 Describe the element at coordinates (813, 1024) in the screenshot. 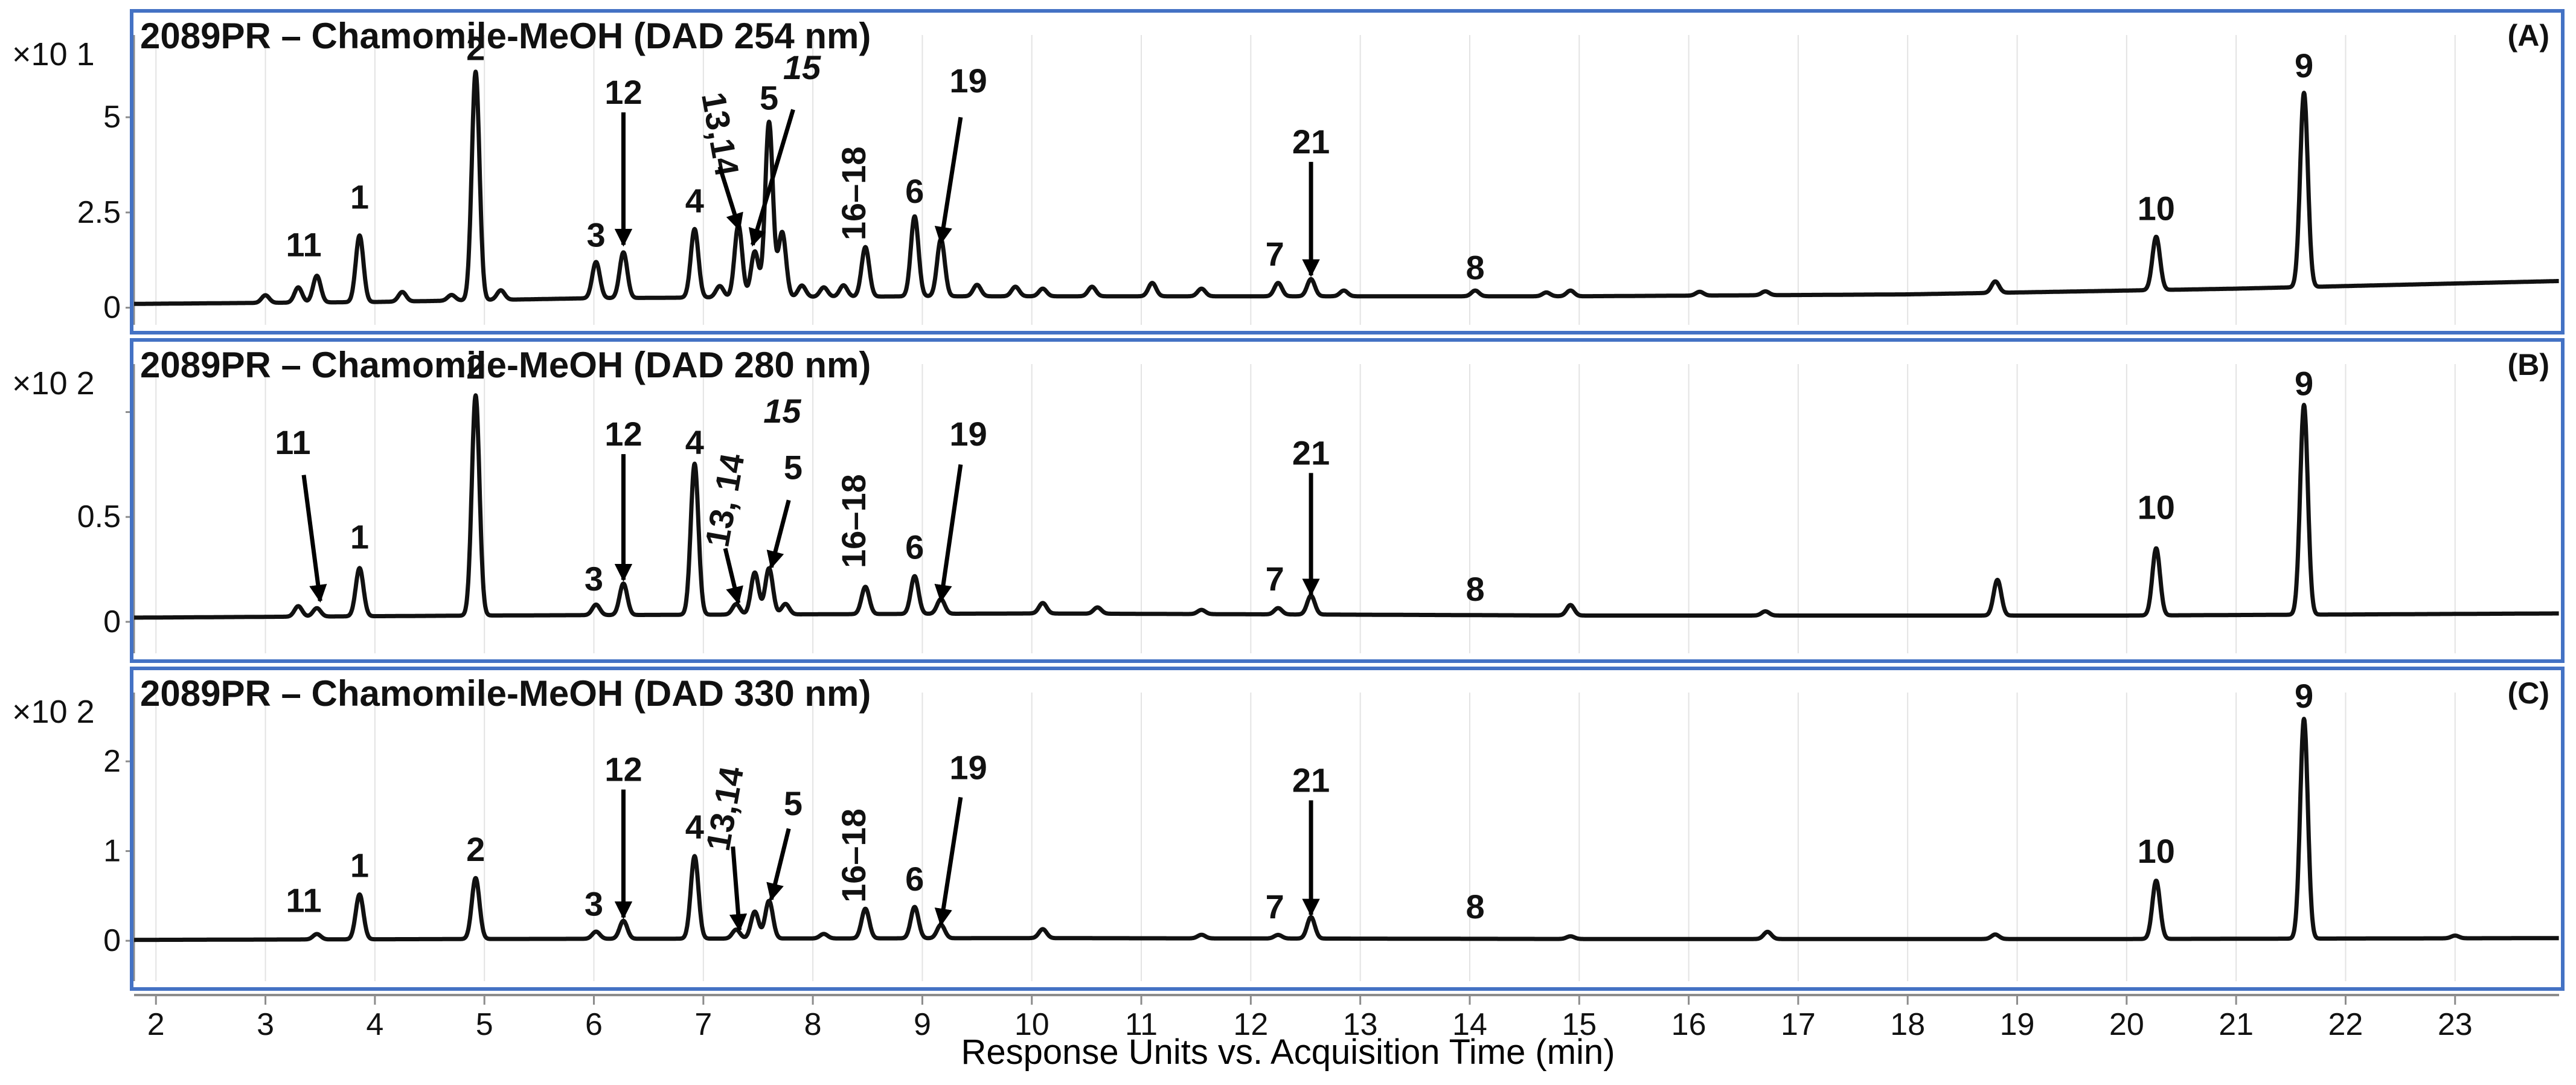

I see `x-tick-label: 8` at that location.